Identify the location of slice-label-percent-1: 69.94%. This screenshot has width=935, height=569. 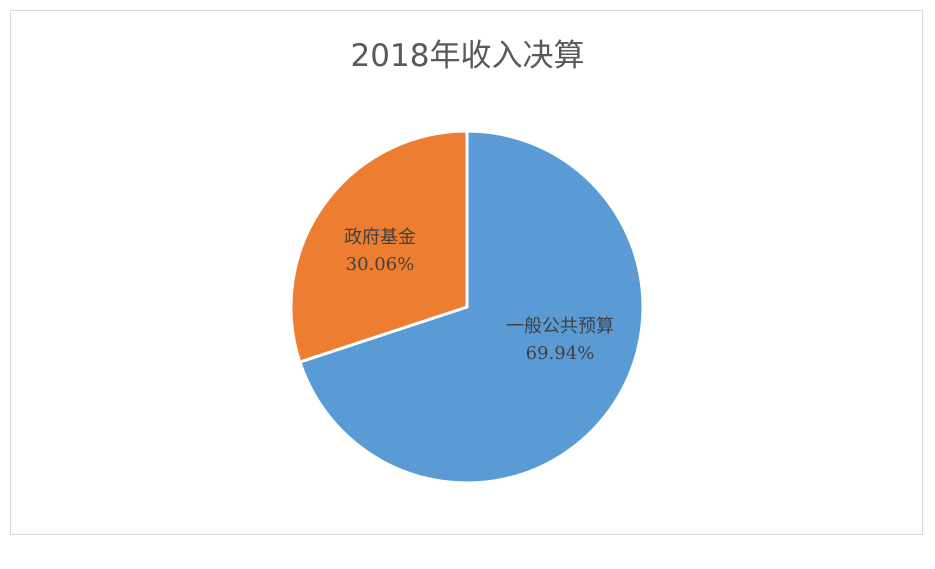
(560, 353).